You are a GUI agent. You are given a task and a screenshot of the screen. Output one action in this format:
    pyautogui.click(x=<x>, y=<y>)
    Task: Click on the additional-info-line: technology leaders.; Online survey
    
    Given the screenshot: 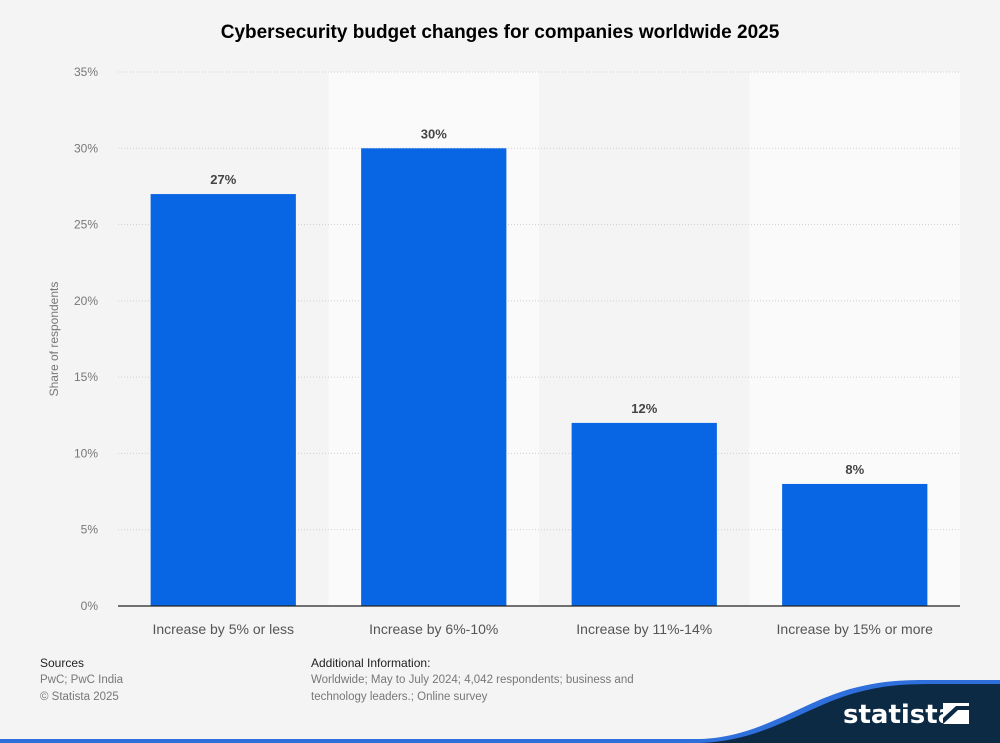 What is the action you would take?
    pyautogui.click(x=399, y=697)
    